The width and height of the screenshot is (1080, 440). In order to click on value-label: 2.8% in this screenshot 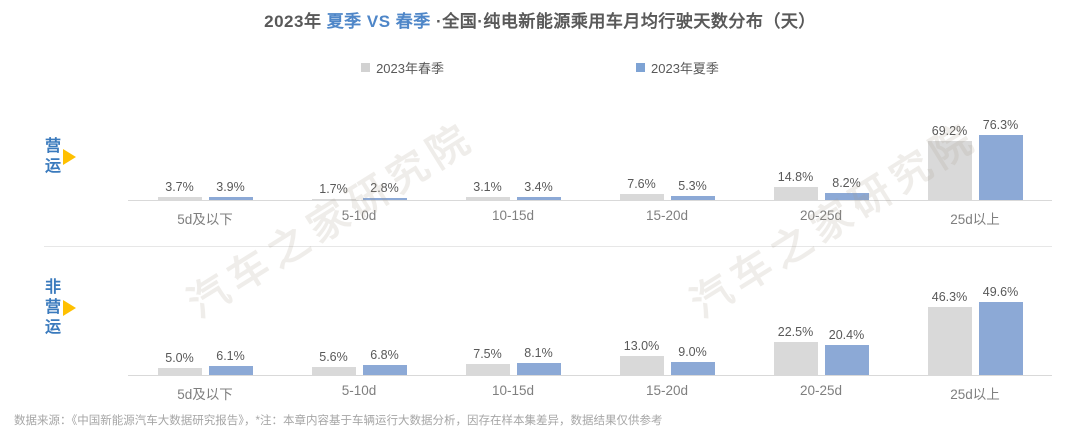, I will do `click(384, 187)`.